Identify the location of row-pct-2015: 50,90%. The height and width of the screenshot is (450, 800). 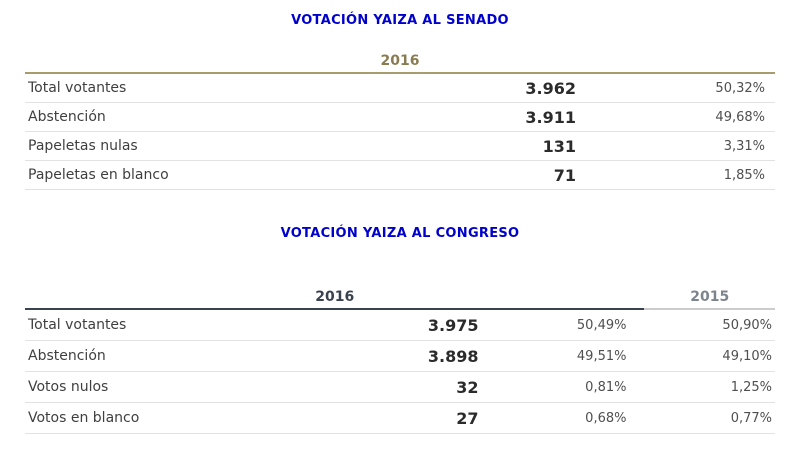
(709, 325).